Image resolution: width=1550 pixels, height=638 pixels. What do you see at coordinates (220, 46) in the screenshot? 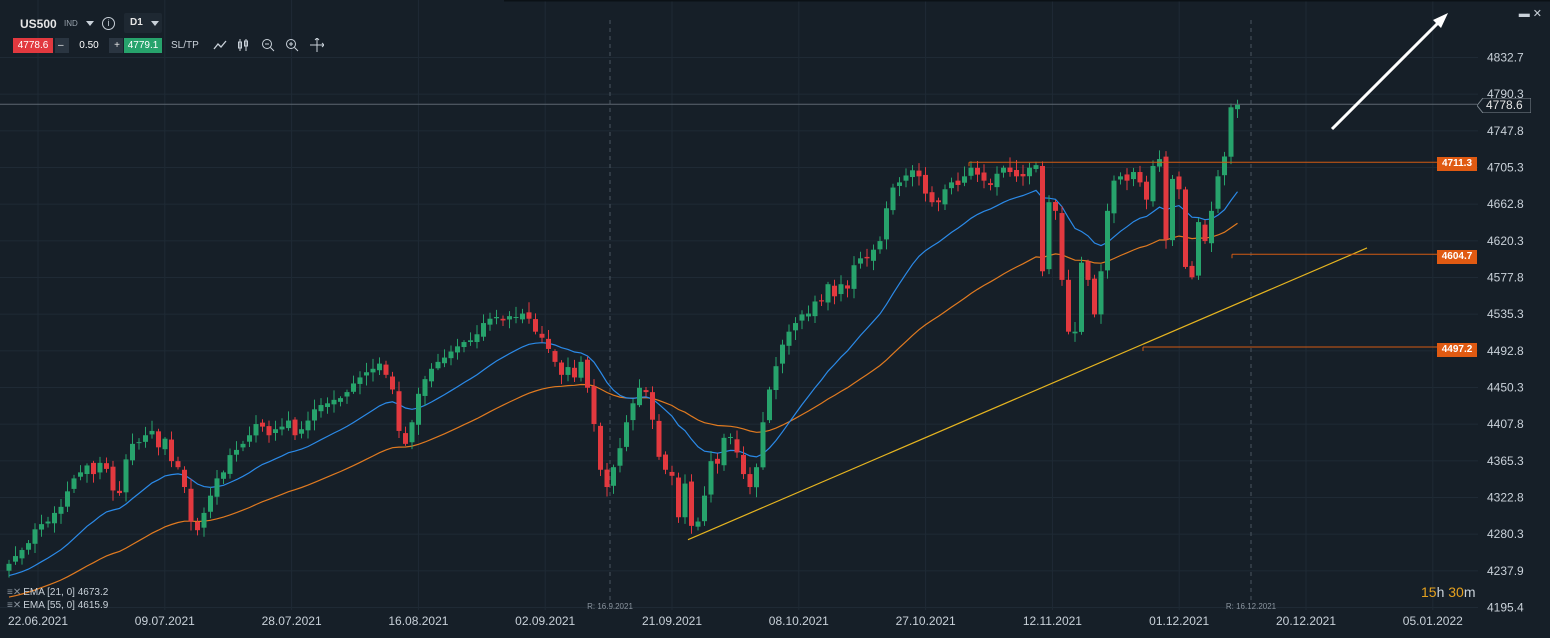
I see `line-chart-icon` at bounding box center [220, 46].